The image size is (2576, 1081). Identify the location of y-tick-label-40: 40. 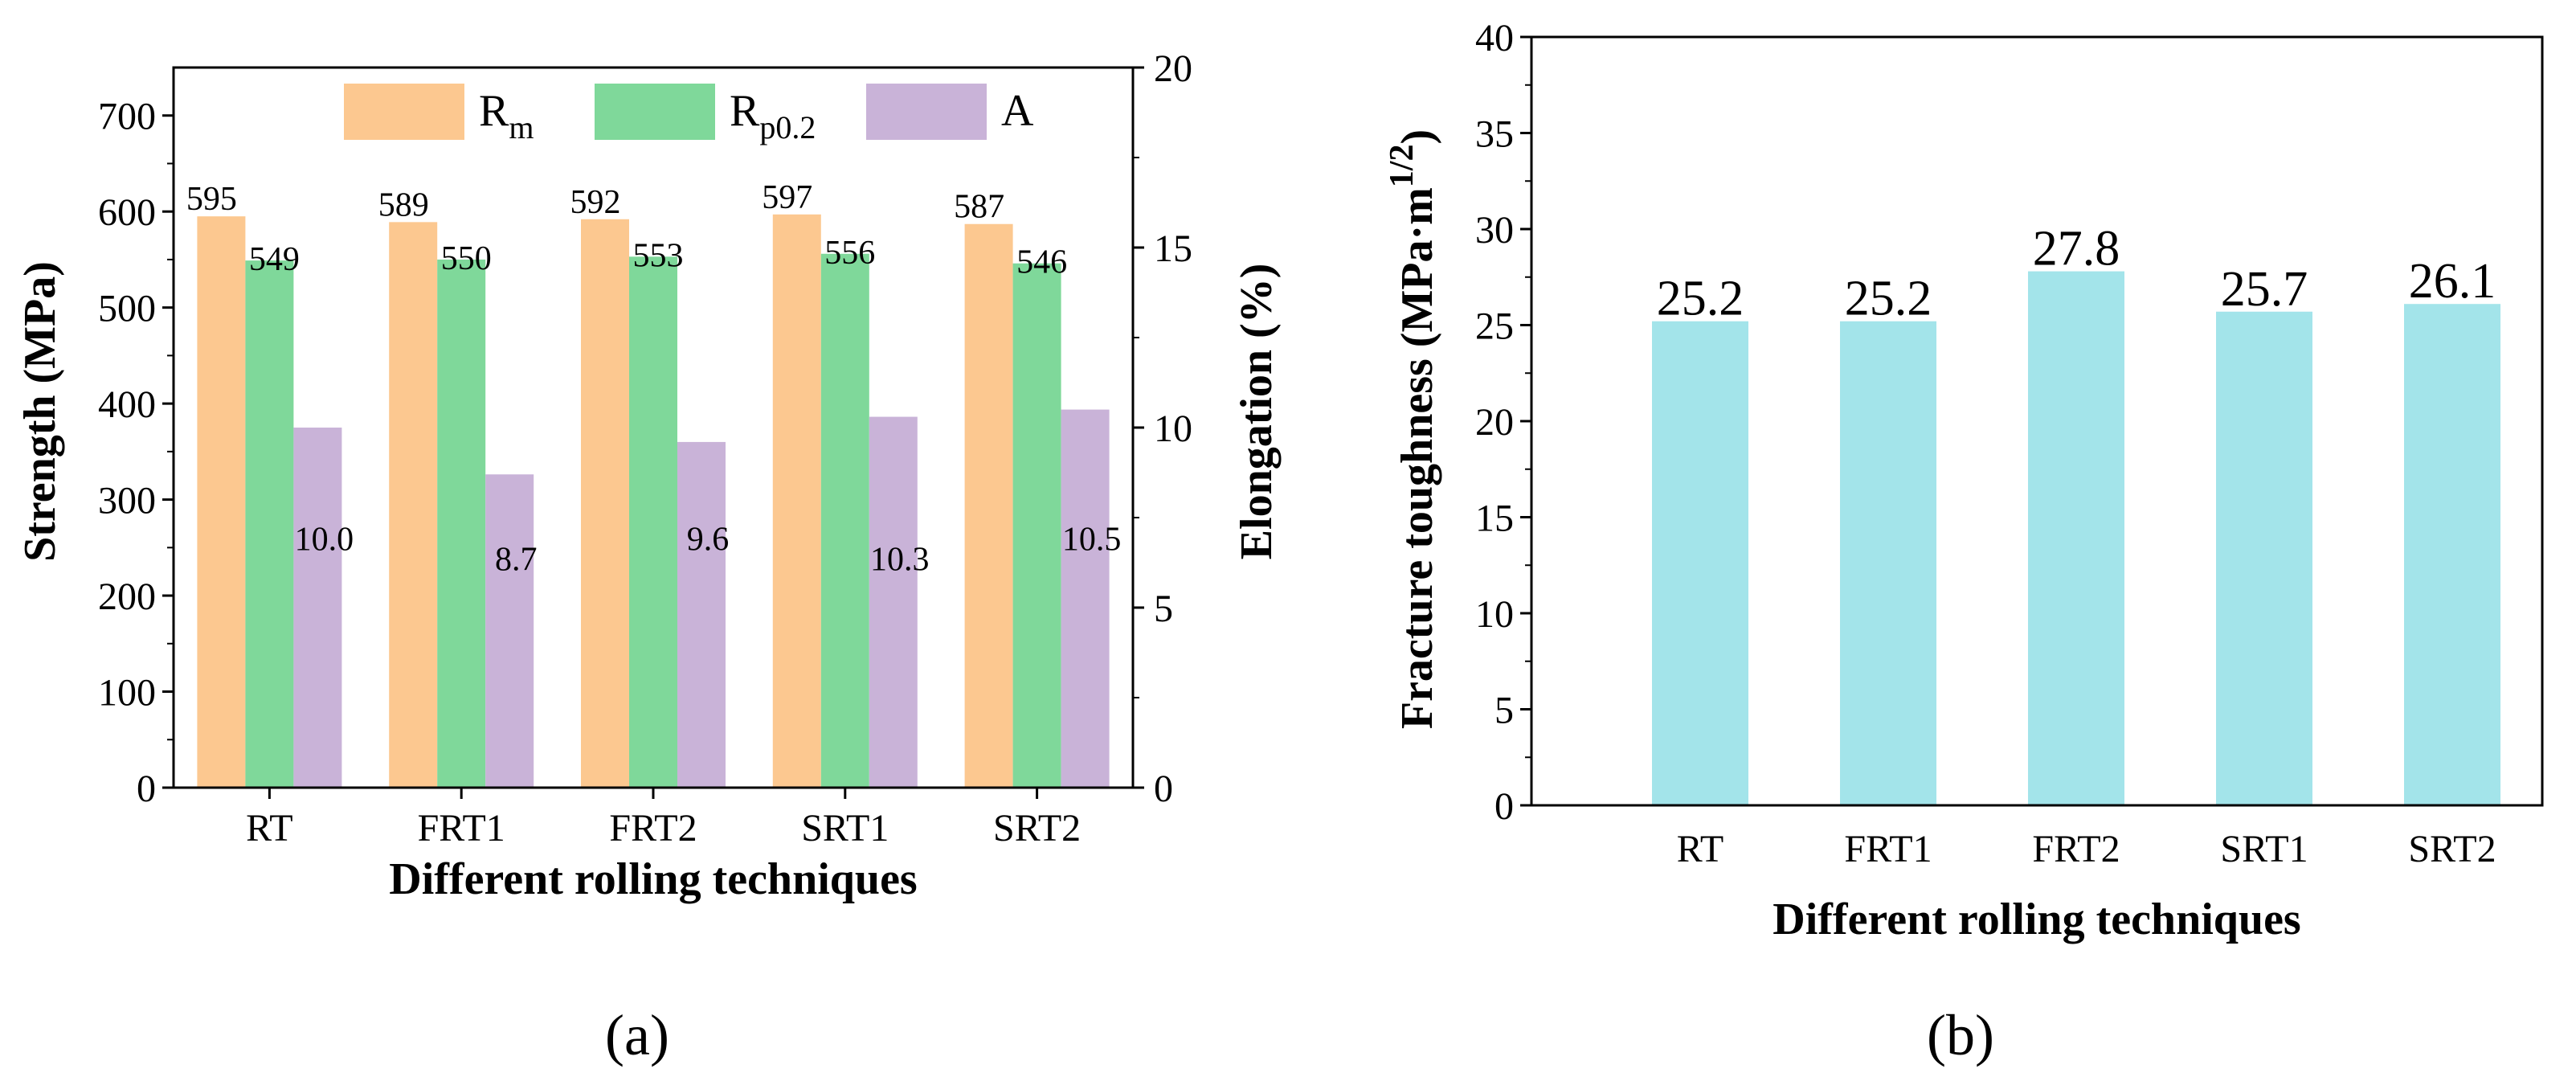
(1494, 38).